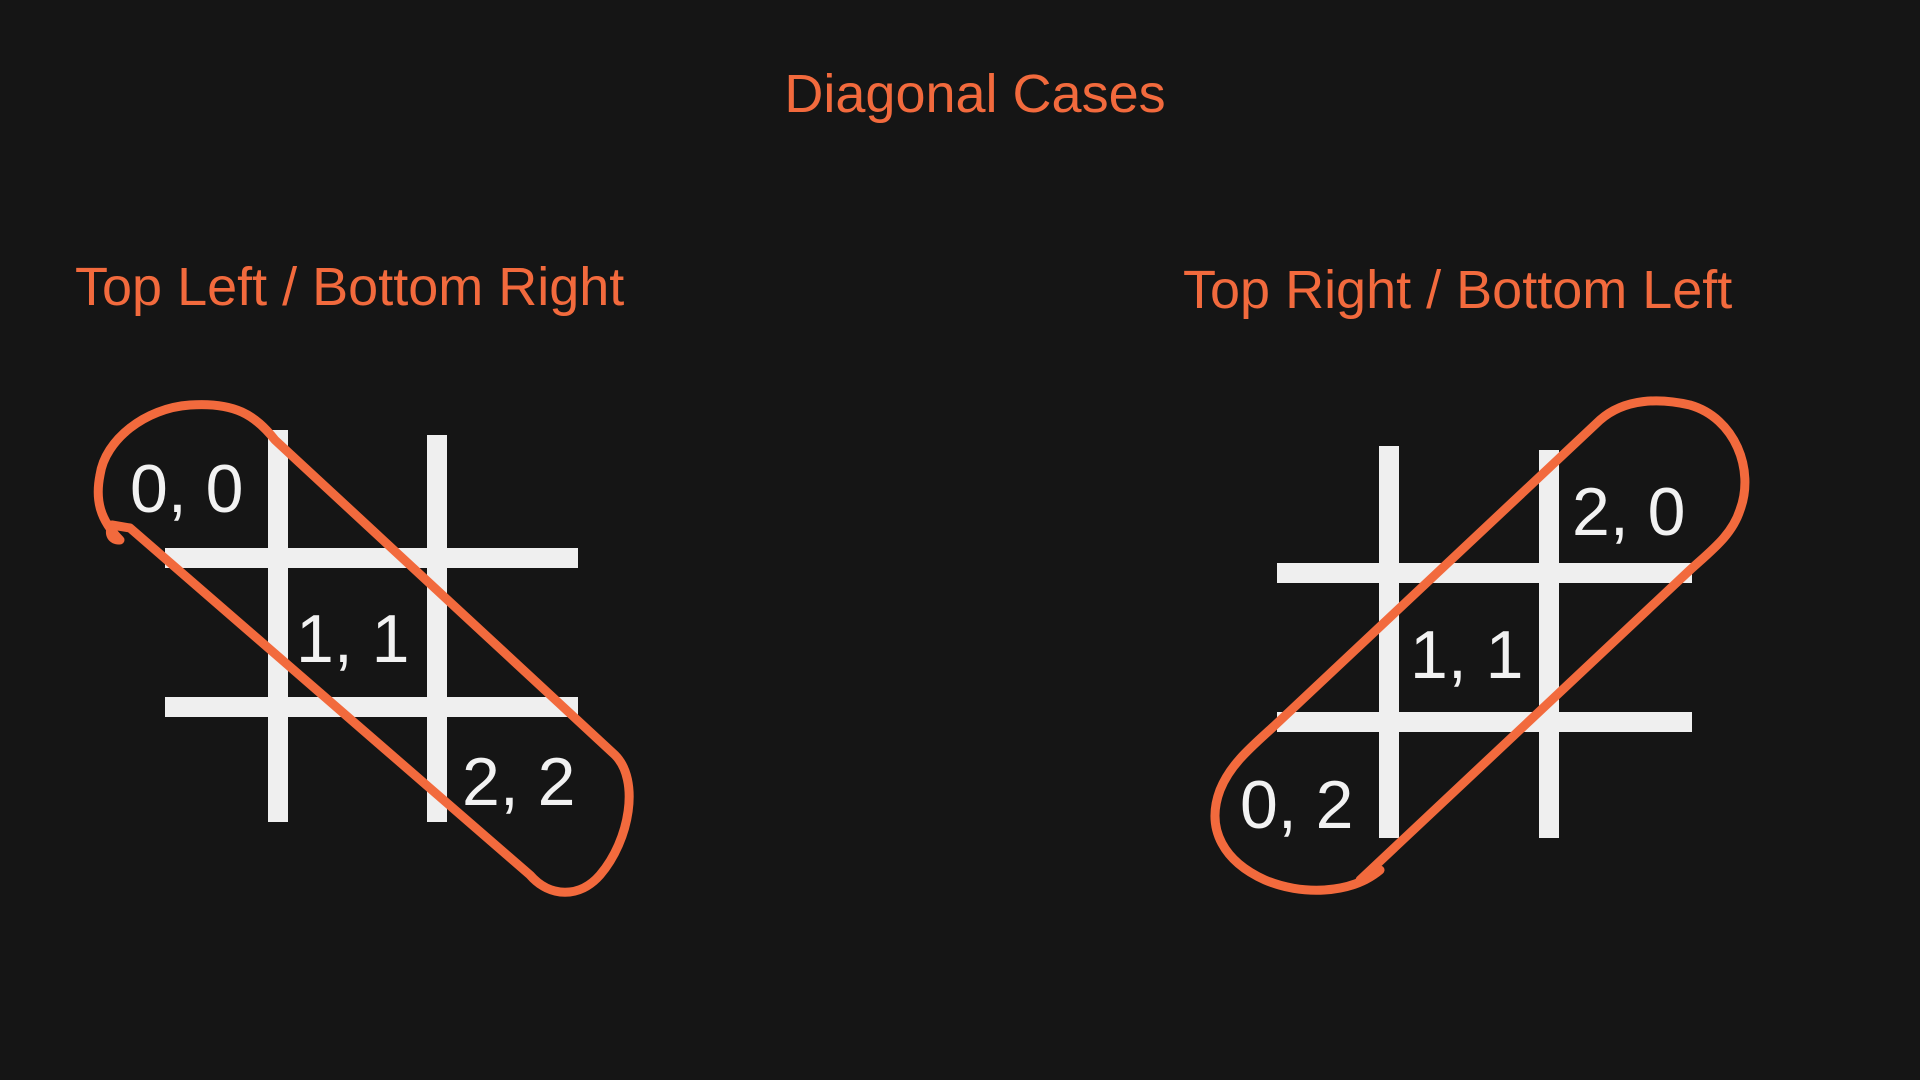  I want to click on slide-title: Diagonal Cases, so click(974, 94).